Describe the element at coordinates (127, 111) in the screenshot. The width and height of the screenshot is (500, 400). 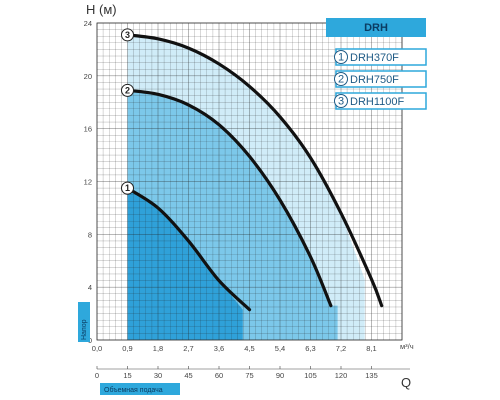
I see `curve-markers: 1 2 3` at that location.